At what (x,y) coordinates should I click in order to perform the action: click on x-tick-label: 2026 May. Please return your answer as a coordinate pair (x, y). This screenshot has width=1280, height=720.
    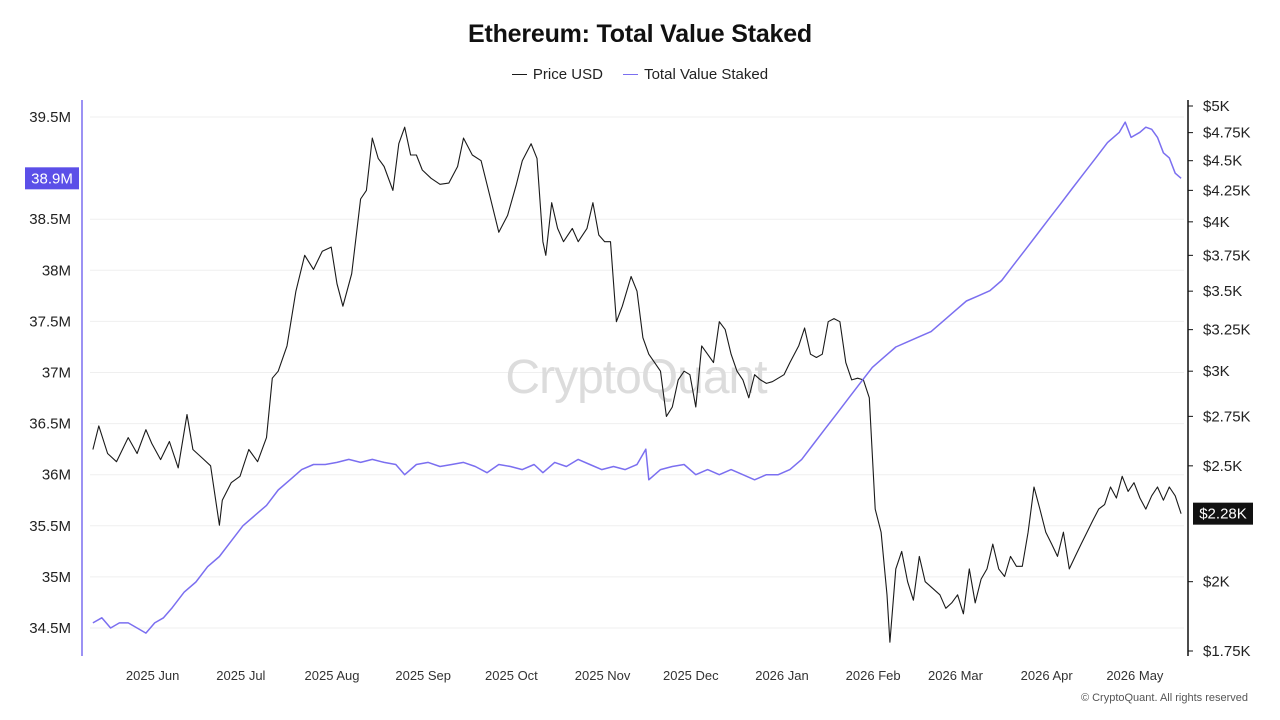
    Looking at the image, I should click on (1135, 675).